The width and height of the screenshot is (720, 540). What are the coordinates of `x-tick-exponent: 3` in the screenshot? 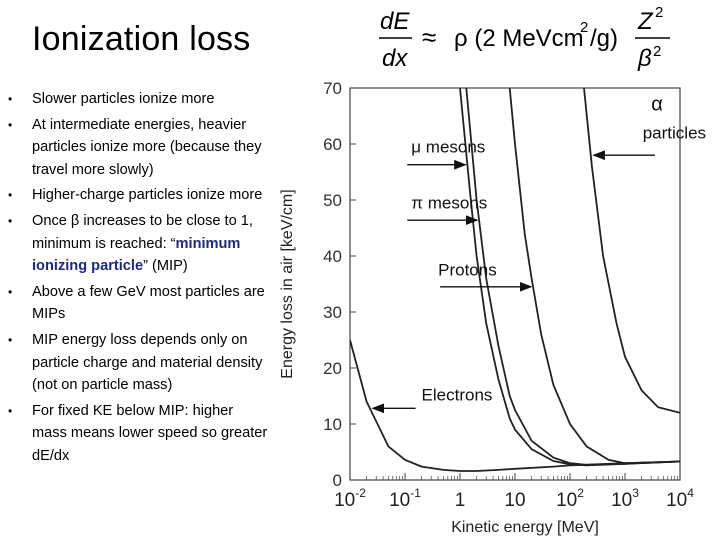 It's located at (635, 493).